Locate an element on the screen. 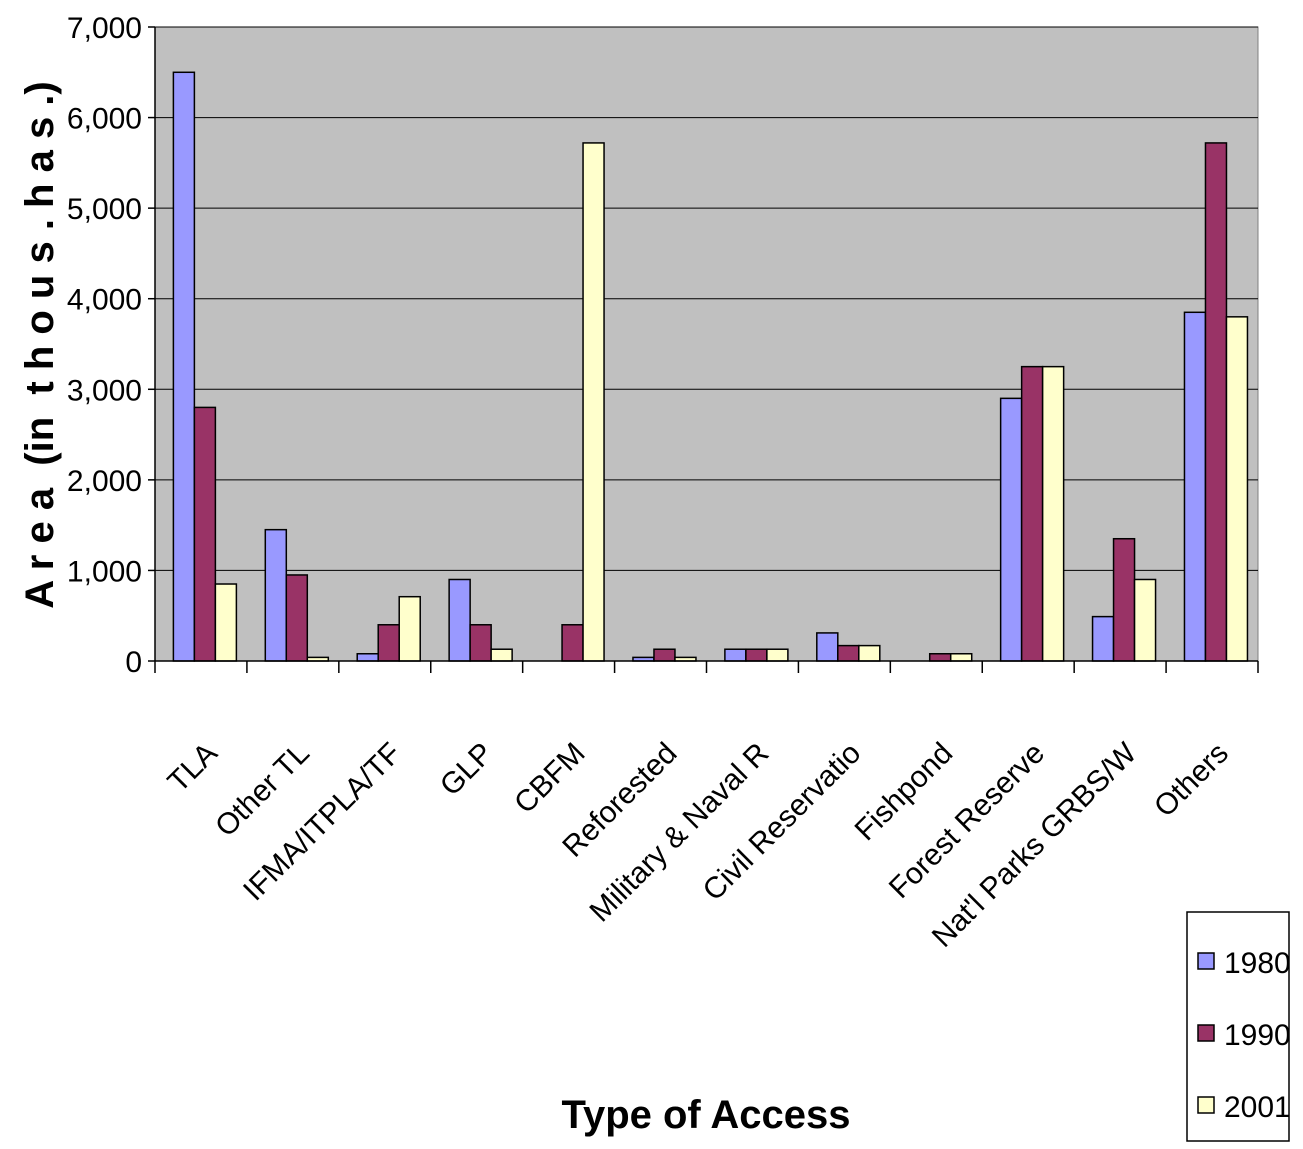  legend: 1980 1990 2001 is located at coordinates (1238, 1026).